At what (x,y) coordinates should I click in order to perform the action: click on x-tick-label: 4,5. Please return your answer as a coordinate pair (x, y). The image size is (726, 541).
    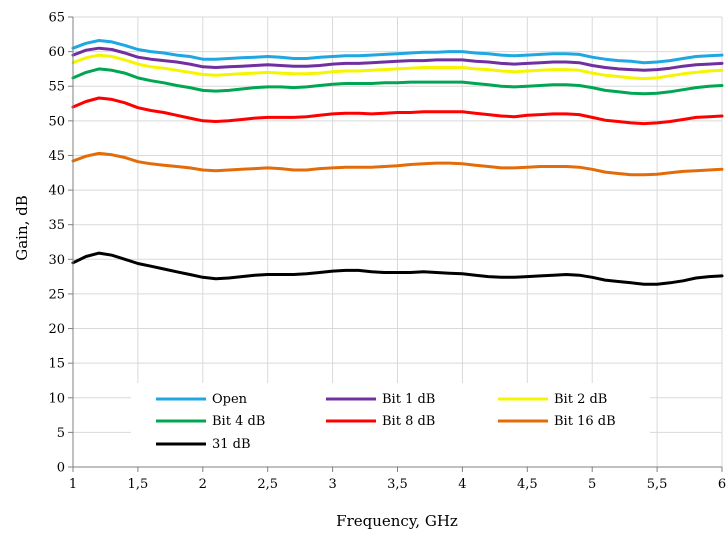
    Looking at the image, I should click on (527, 484).